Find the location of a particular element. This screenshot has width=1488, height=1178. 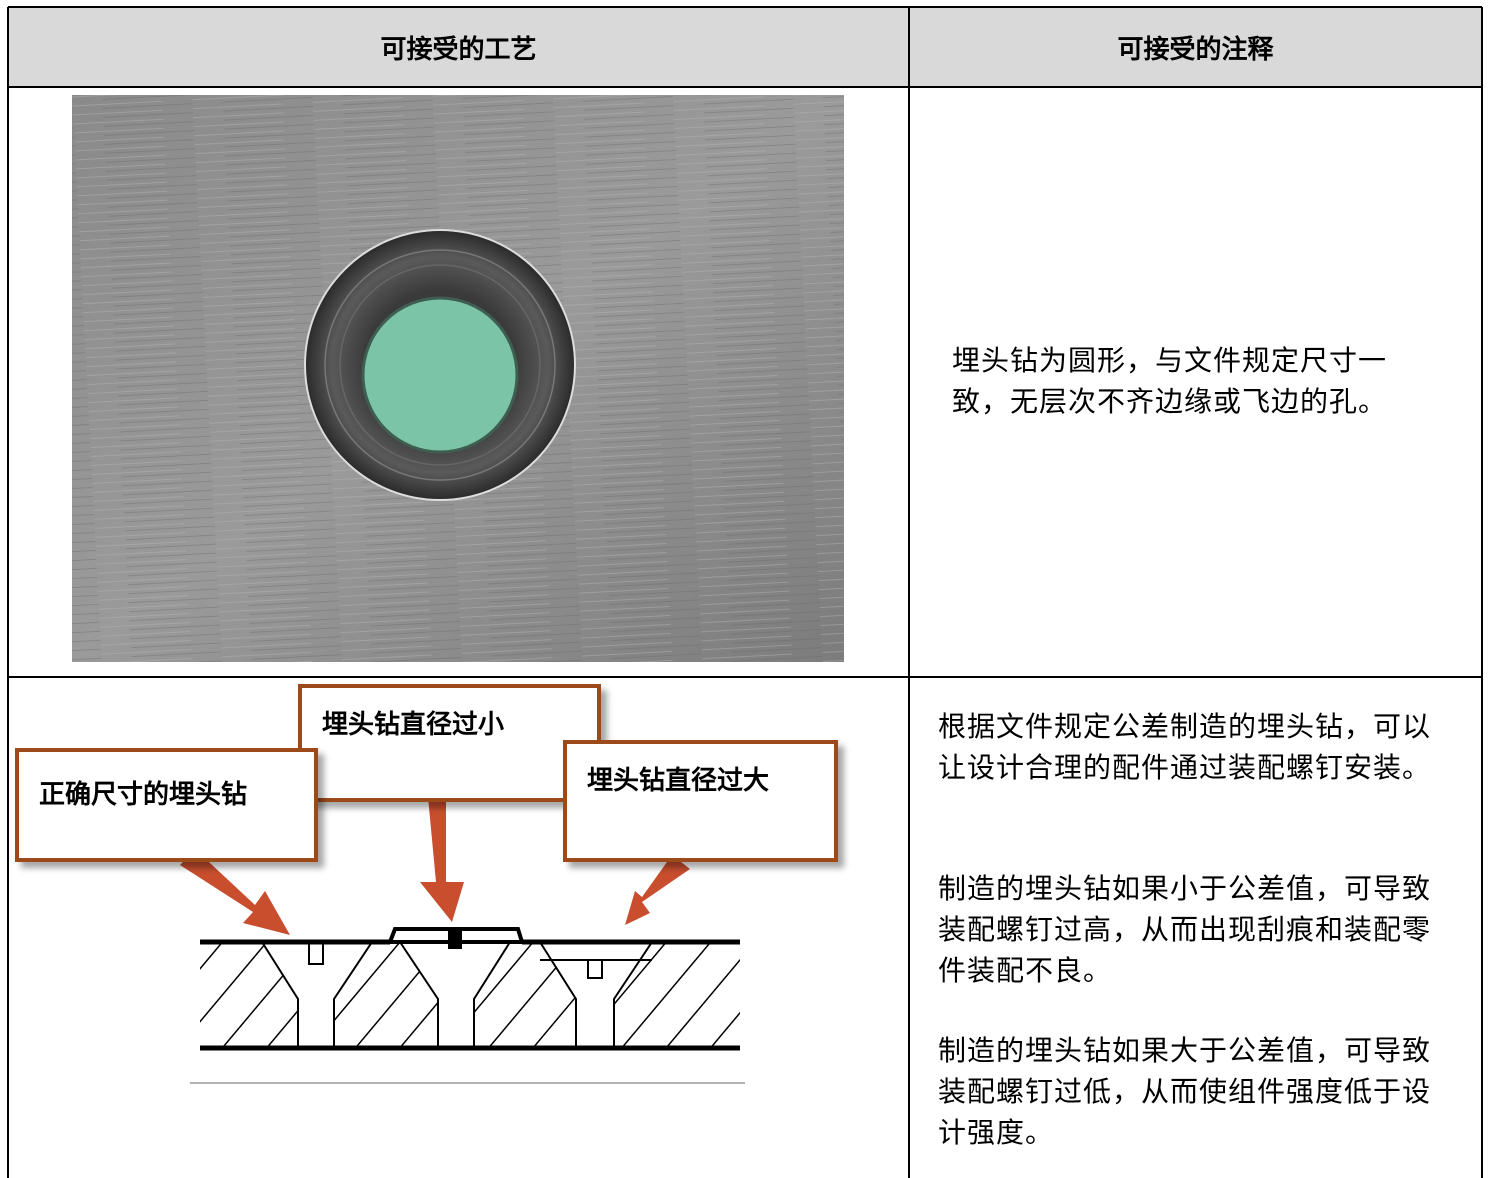

callout-box: 正确尺寸的埋头钻 is located at coordinates (166, 805).